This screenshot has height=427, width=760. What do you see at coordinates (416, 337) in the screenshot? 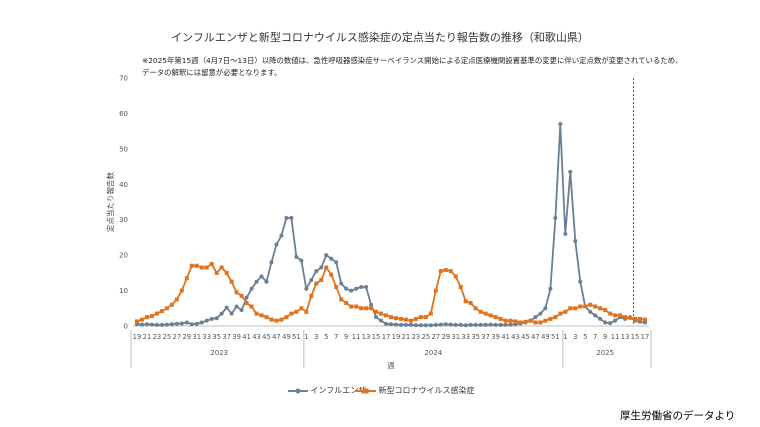
I see `x-tick-label: 23` at bounding box center [416, 337].